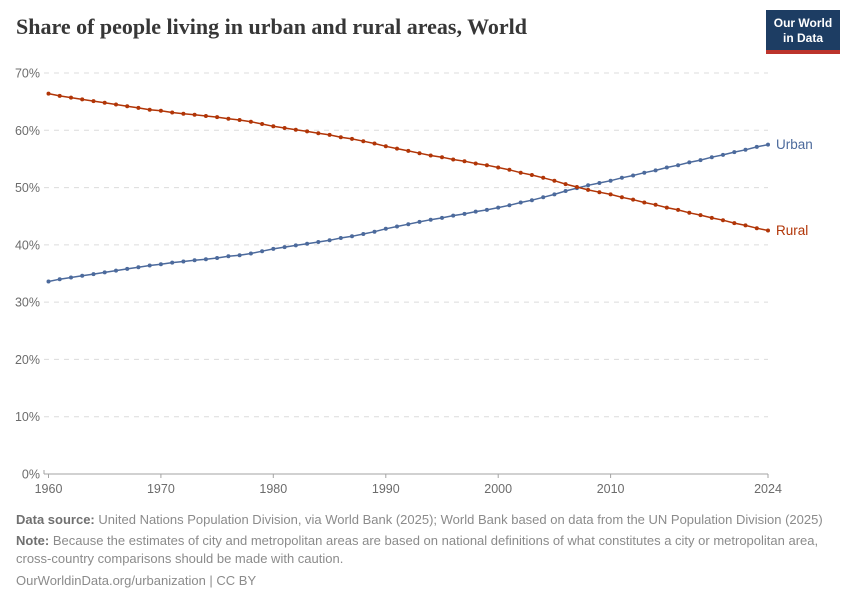  What do you see at coordinates (611, 489) in the screenshot?
I see `x-tick-label: 2010` at bounding box center [611, 489].